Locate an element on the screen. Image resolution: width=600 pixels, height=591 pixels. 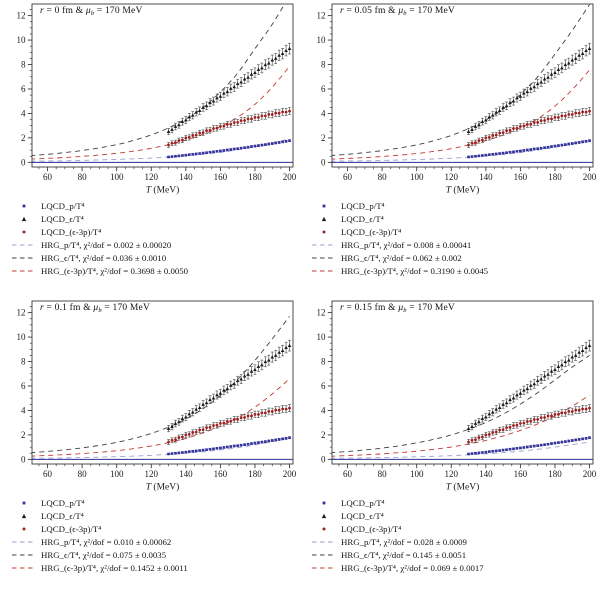
legend-label: LQCD_ϵ/T⁴ is located at coordinates (62, 515).